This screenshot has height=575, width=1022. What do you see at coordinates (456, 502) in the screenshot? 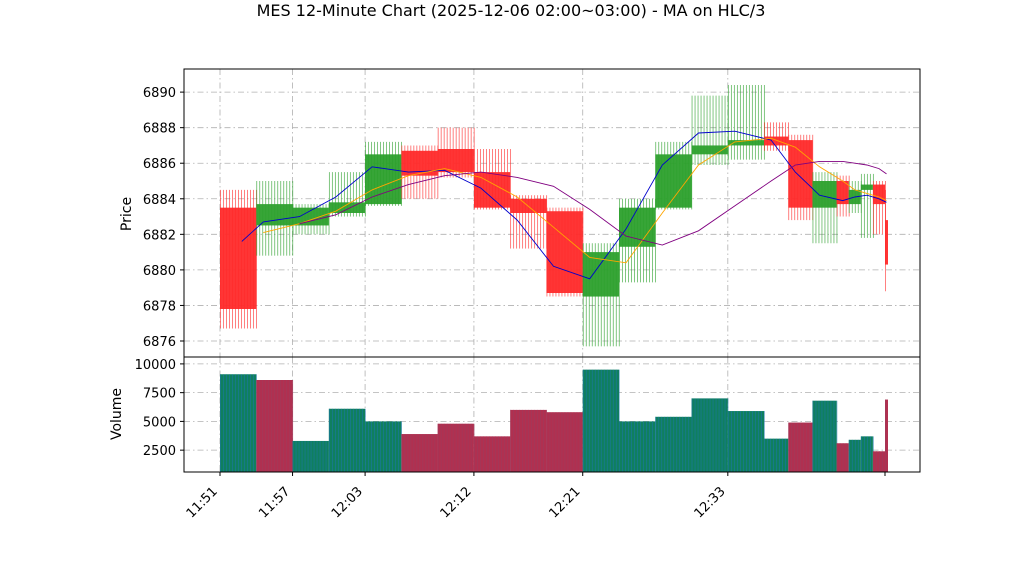
I see `time-tick-label: 12:12` at bounding box center [456, 502].